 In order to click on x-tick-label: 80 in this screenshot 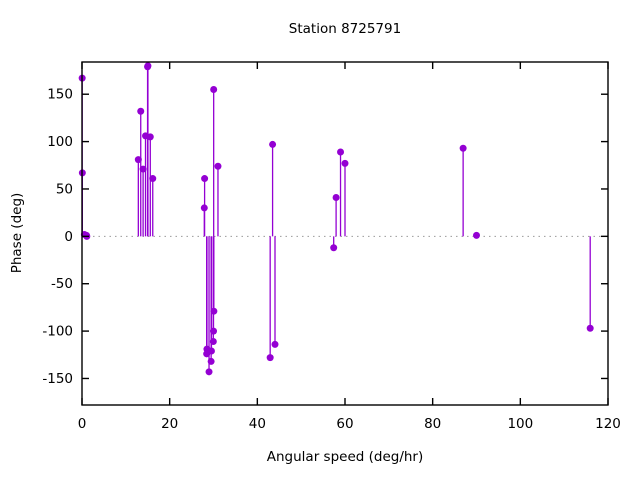, I will do `click(432, 424)`.